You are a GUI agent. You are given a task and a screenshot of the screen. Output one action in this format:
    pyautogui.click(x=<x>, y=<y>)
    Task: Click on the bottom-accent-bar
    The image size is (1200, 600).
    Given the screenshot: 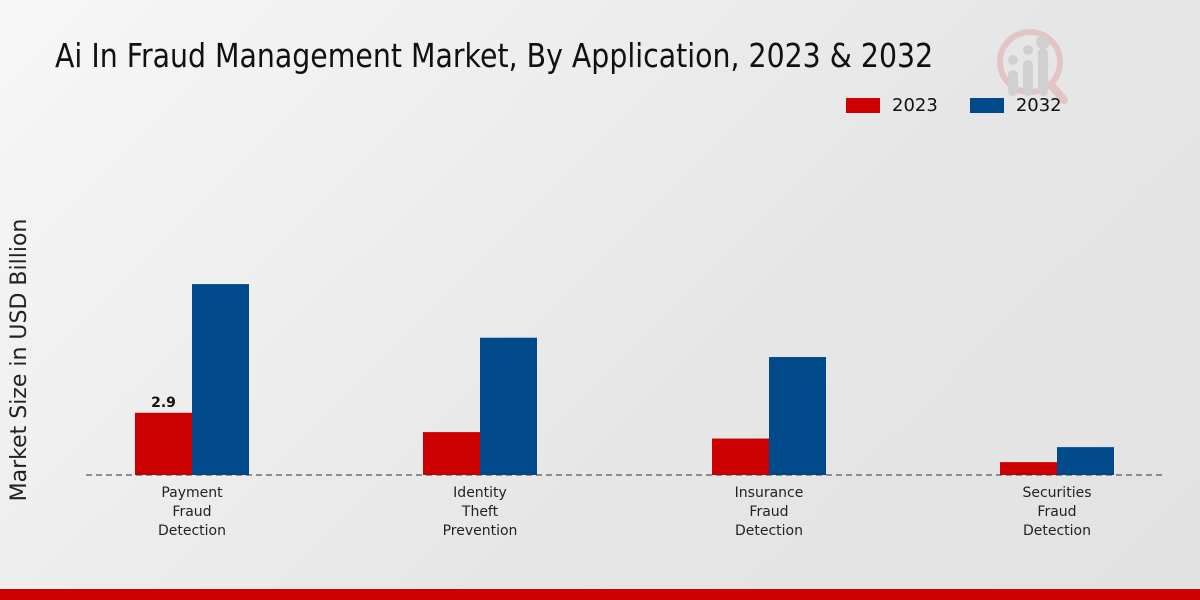 What is the action you would take?
    pyautogui.click(x=600, y=594)
    